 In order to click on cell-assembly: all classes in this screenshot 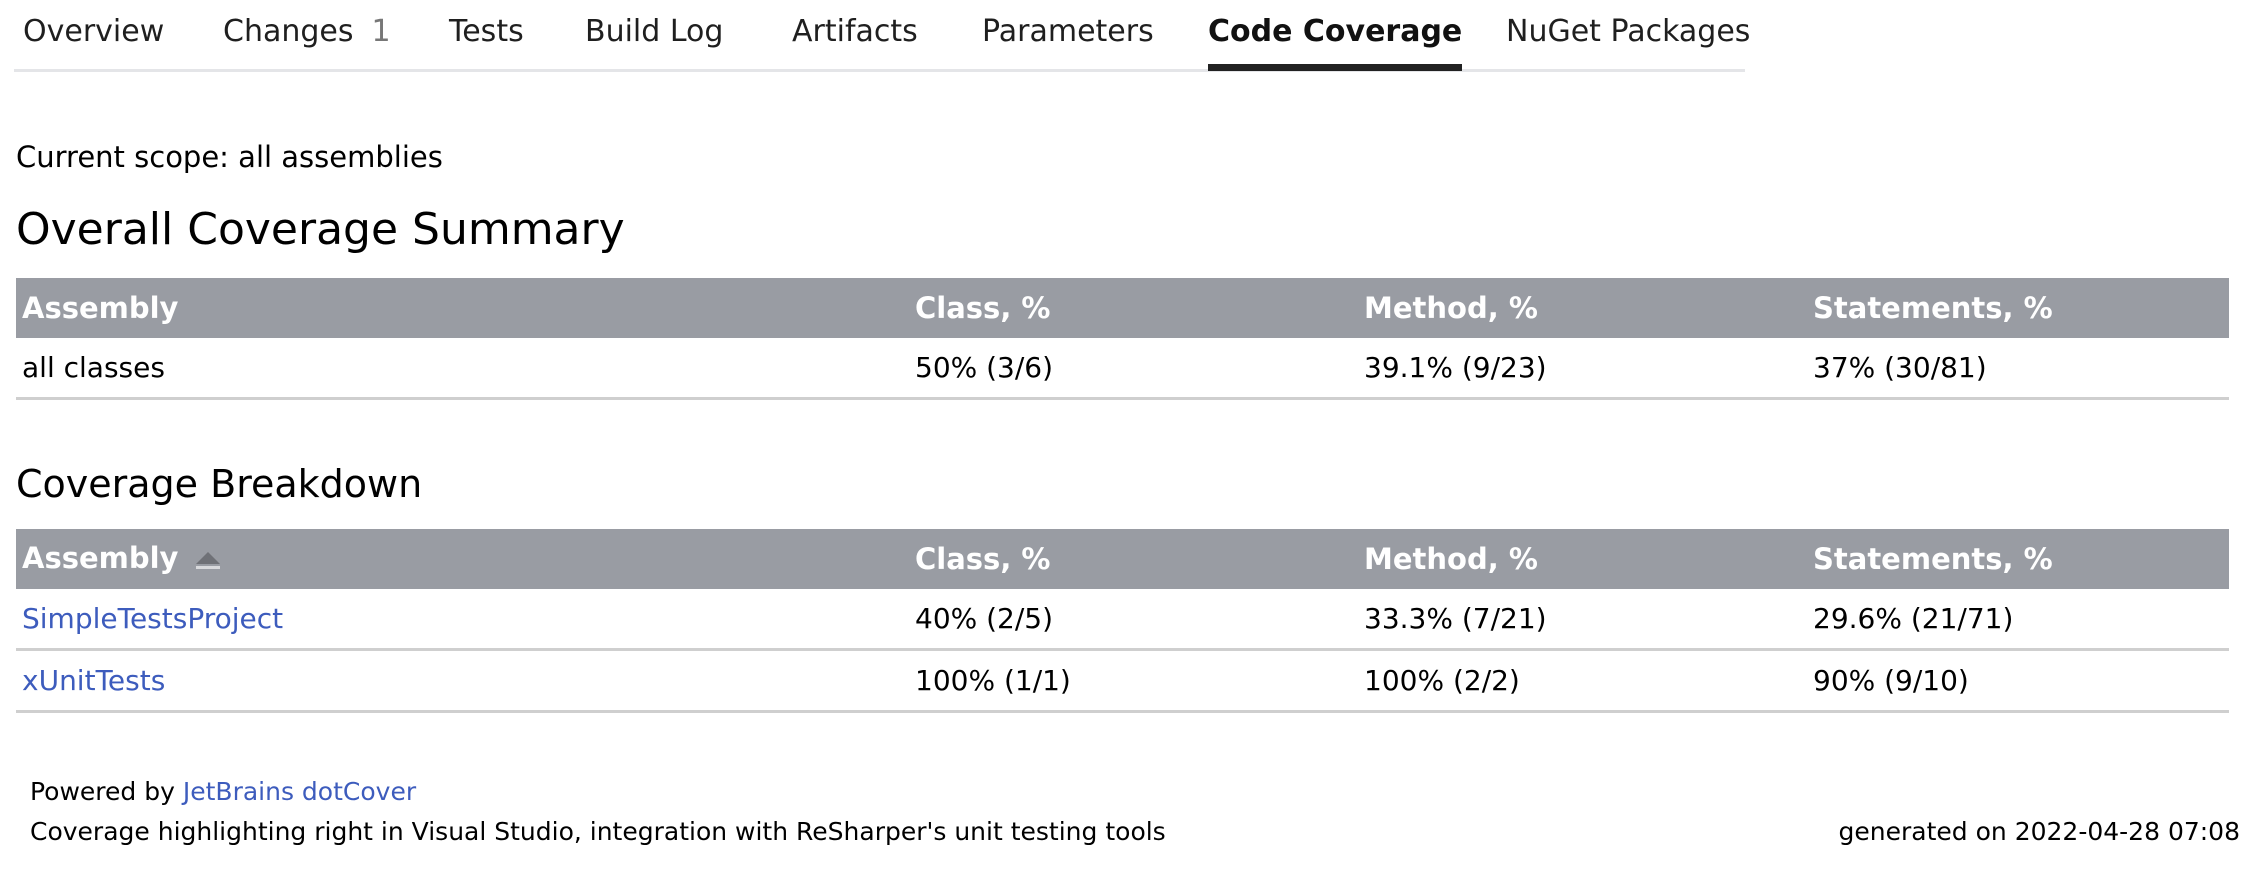, I will do `click(462, 369)`.